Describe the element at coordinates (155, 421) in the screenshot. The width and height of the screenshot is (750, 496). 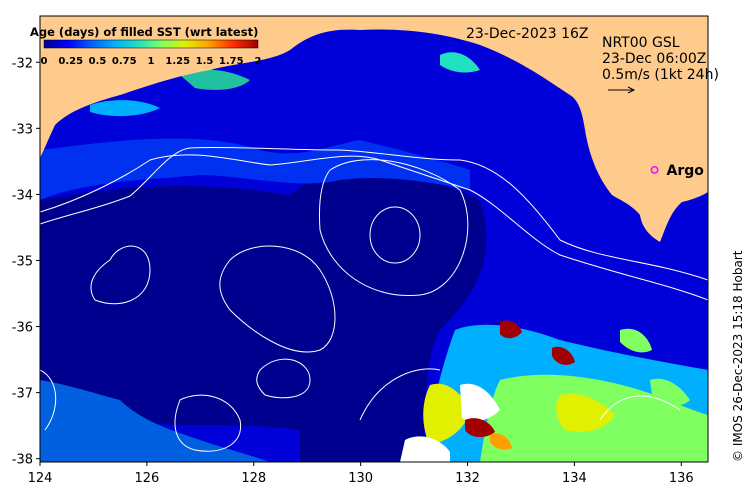
I see `ocean-light-zone` at that location.